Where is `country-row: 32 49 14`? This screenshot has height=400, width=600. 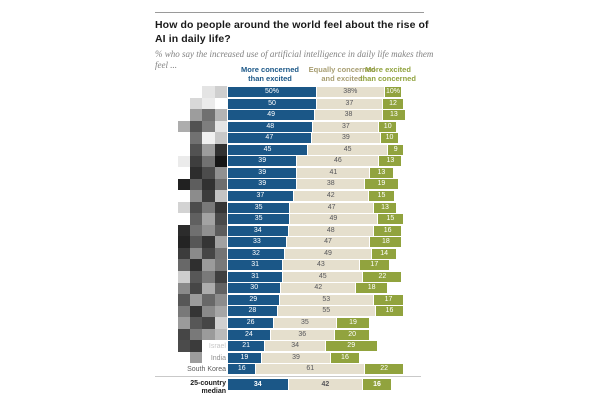 country-row: 32 49 14 is located at coordinates (300, 254).